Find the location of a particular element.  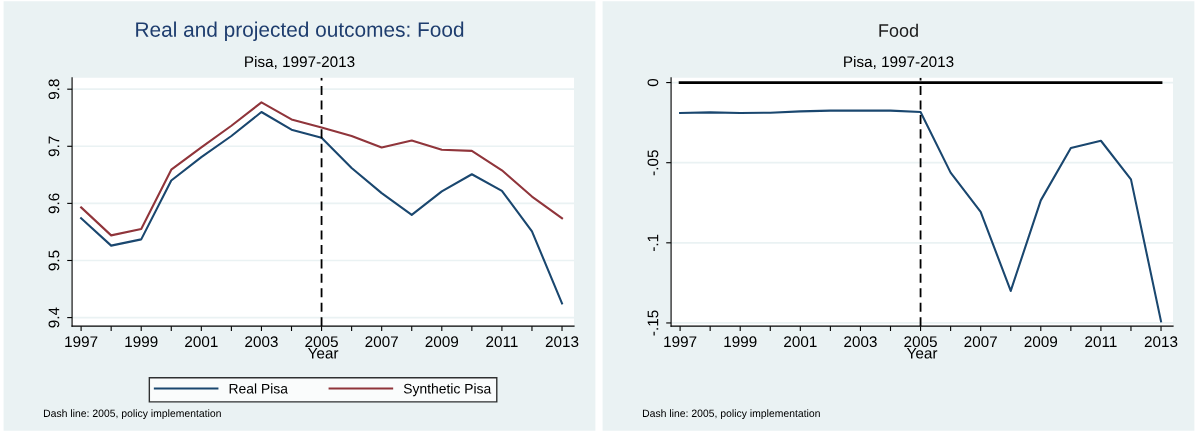

y-tick-label: 9.4 is located at coordinates (54, 317).